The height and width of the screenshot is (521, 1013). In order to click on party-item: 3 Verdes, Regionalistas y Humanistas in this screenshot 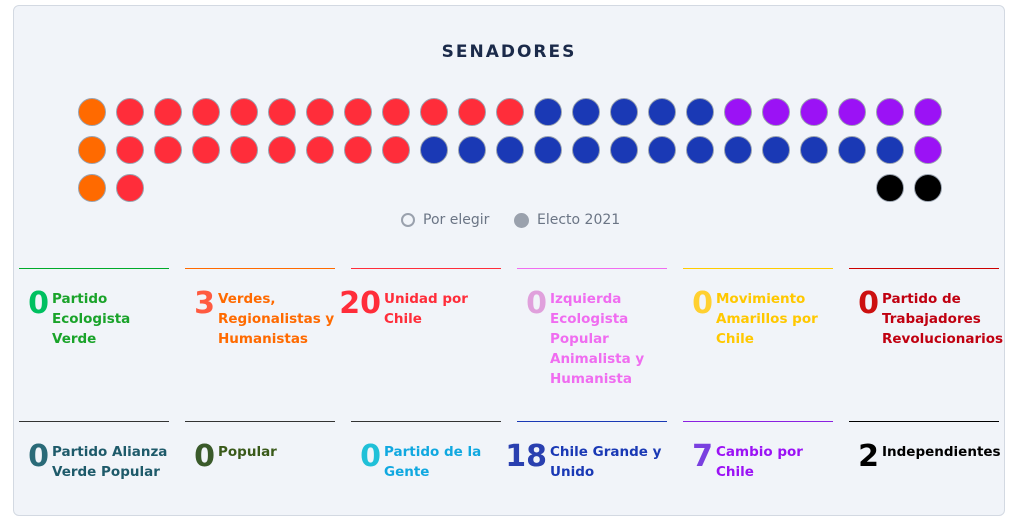, I will do `click(260, 308)`.